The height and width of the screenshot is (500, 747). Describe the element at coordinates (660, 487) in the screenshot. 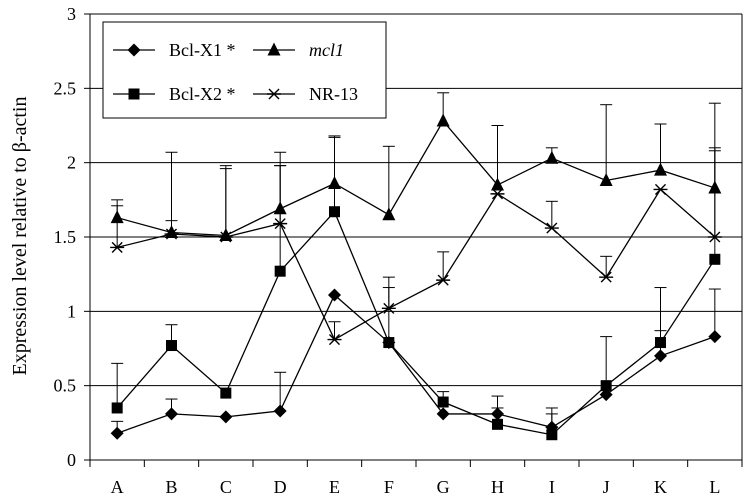

I see `x-tick-label: K` at that location.